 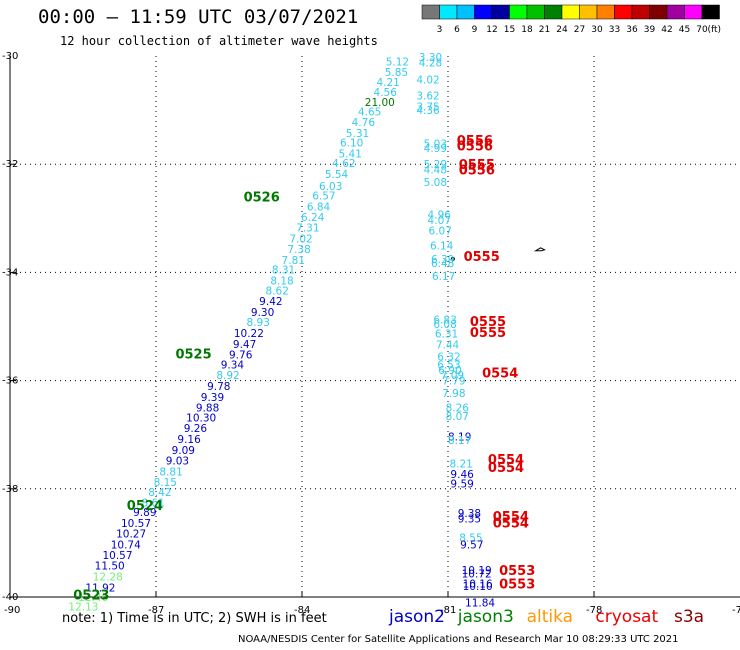 What do you see at coordinates (597, 30) in the screenshot?
I see `colorbar-label: 30` at bounding box center [597, 30].